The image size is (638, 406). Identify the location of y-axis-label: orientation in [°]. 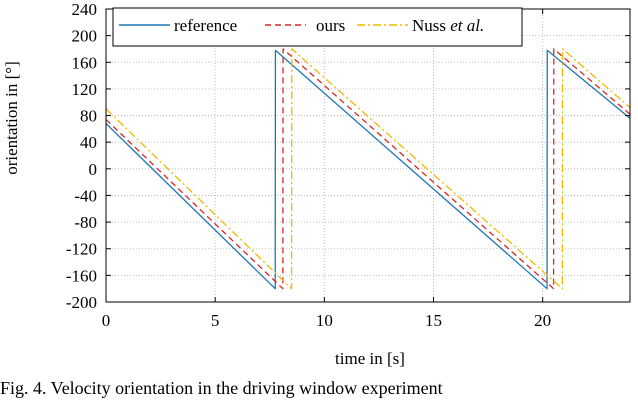
(11, 118).